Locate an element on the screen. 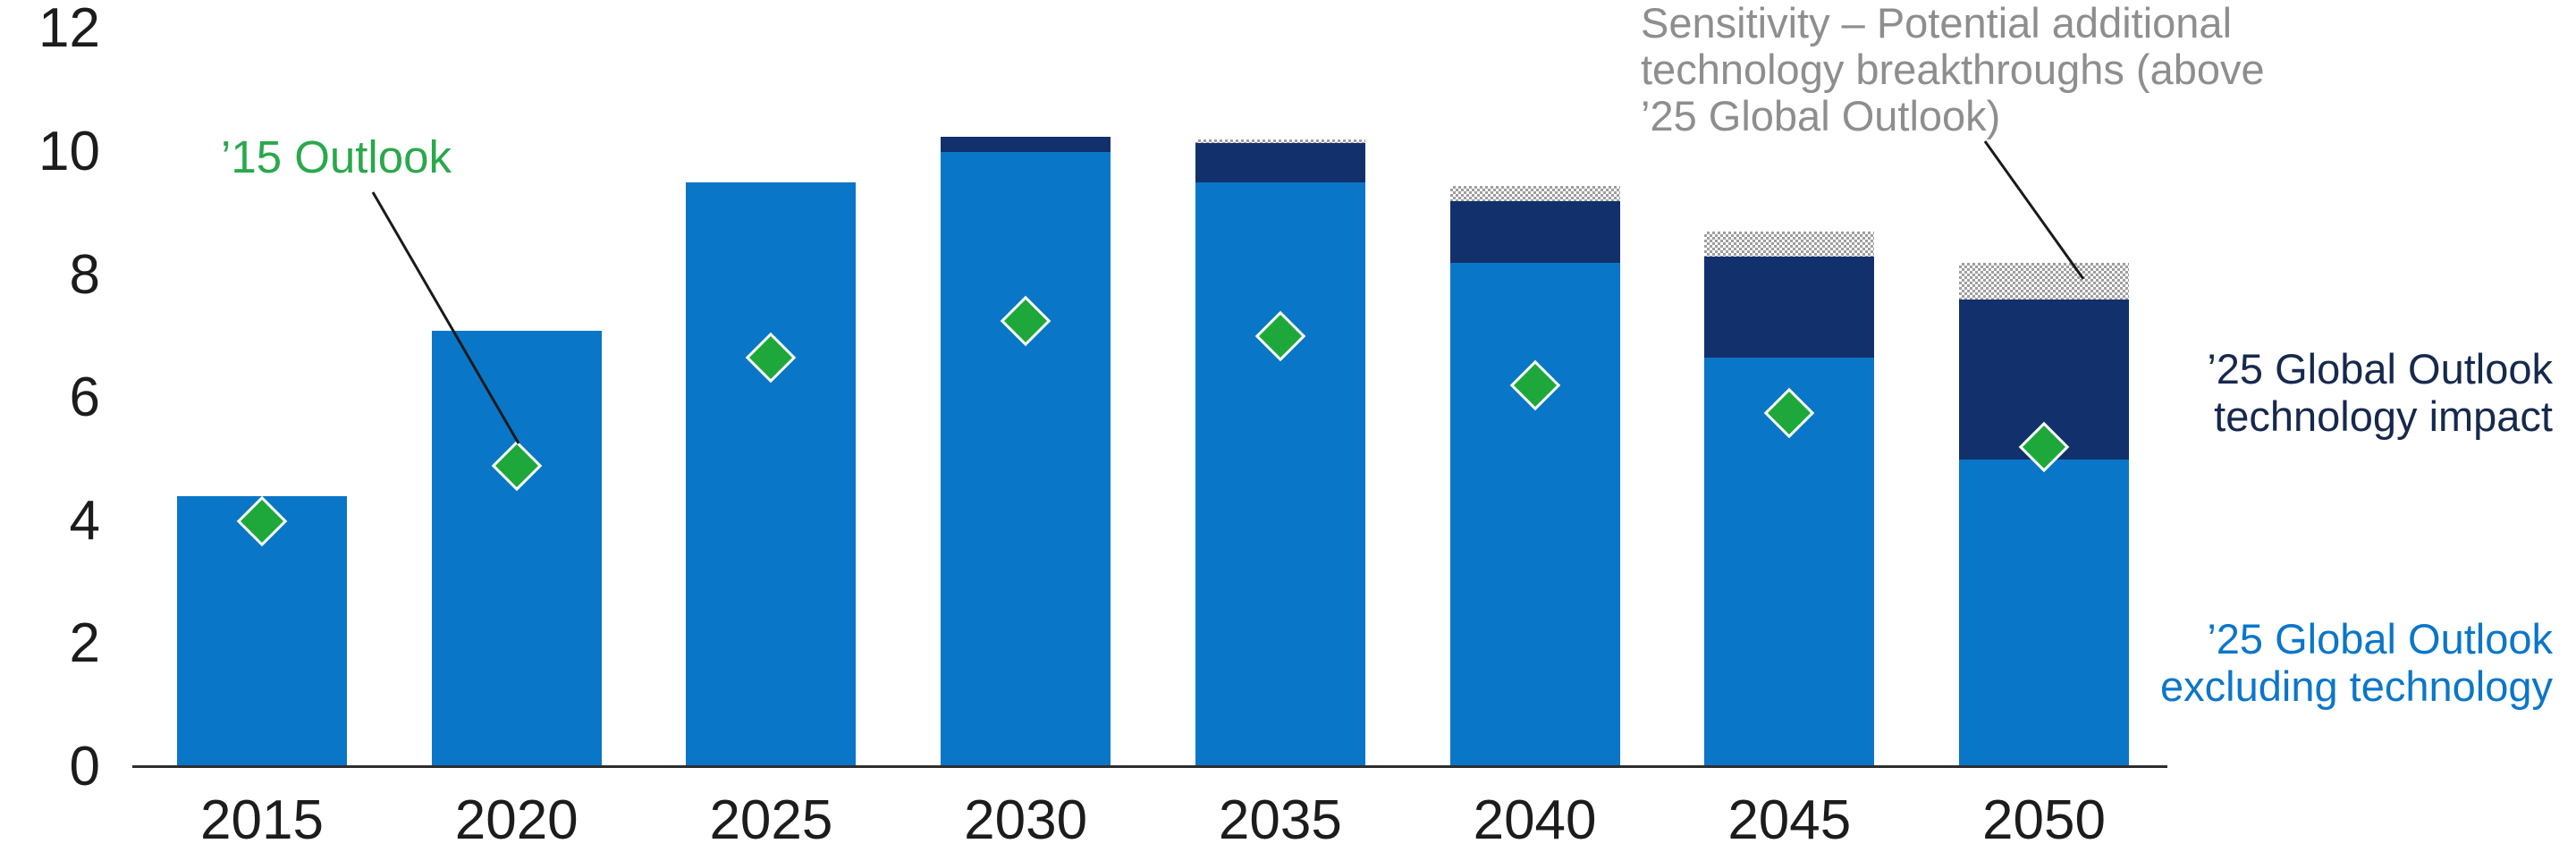 This screenshot has width=2576, height=852. tech-impact-label: ’25 Global Outlook technology impact is located at coordinates (2380, 393).